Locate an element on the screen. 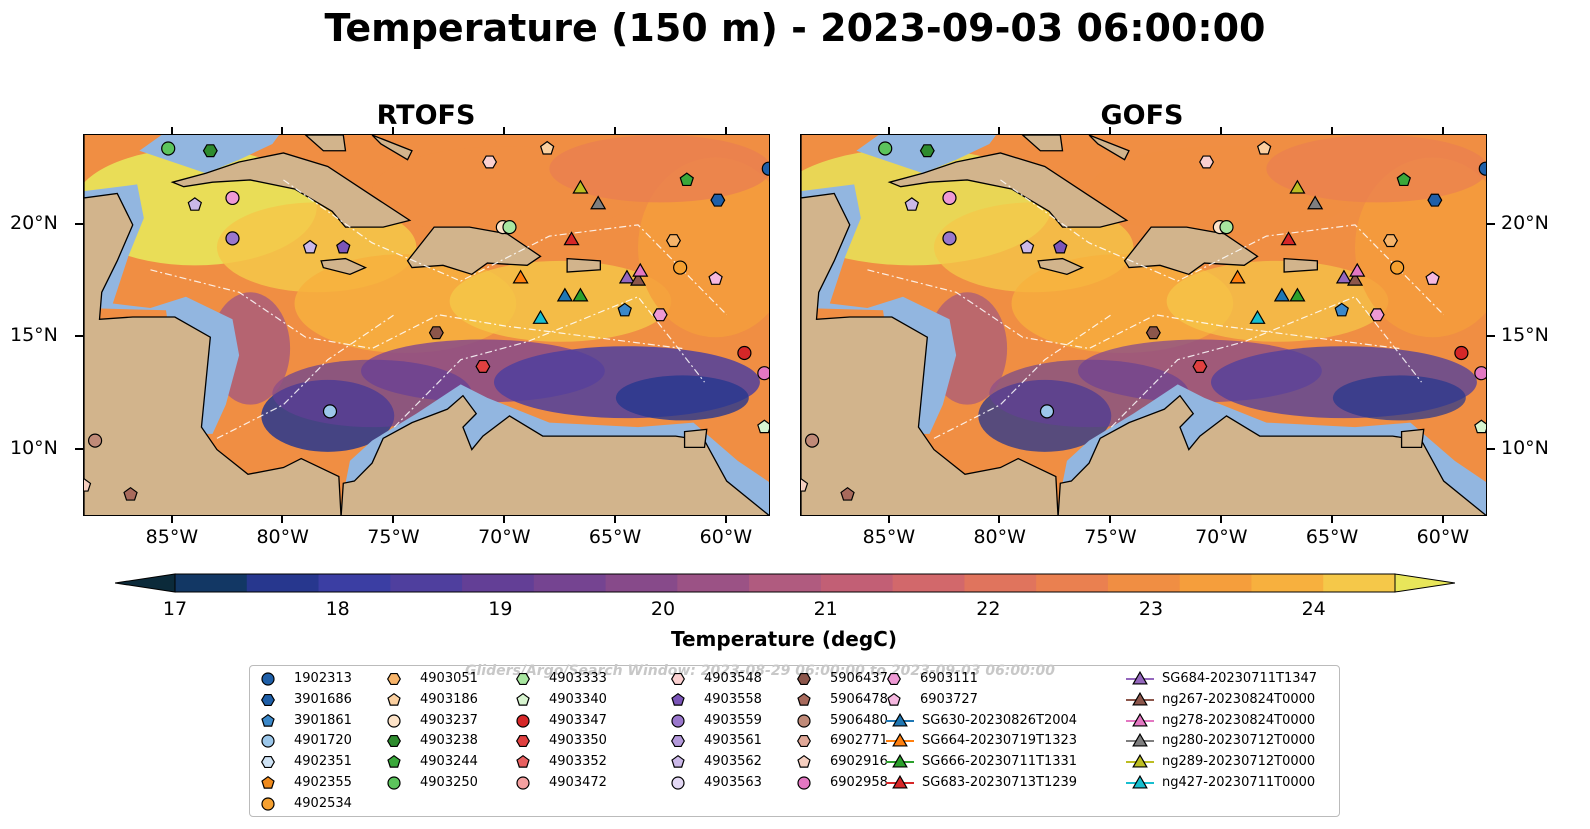 The image size is (1590, 829). legend-entry-label: 5906437 is located at coordinates (859, 678).